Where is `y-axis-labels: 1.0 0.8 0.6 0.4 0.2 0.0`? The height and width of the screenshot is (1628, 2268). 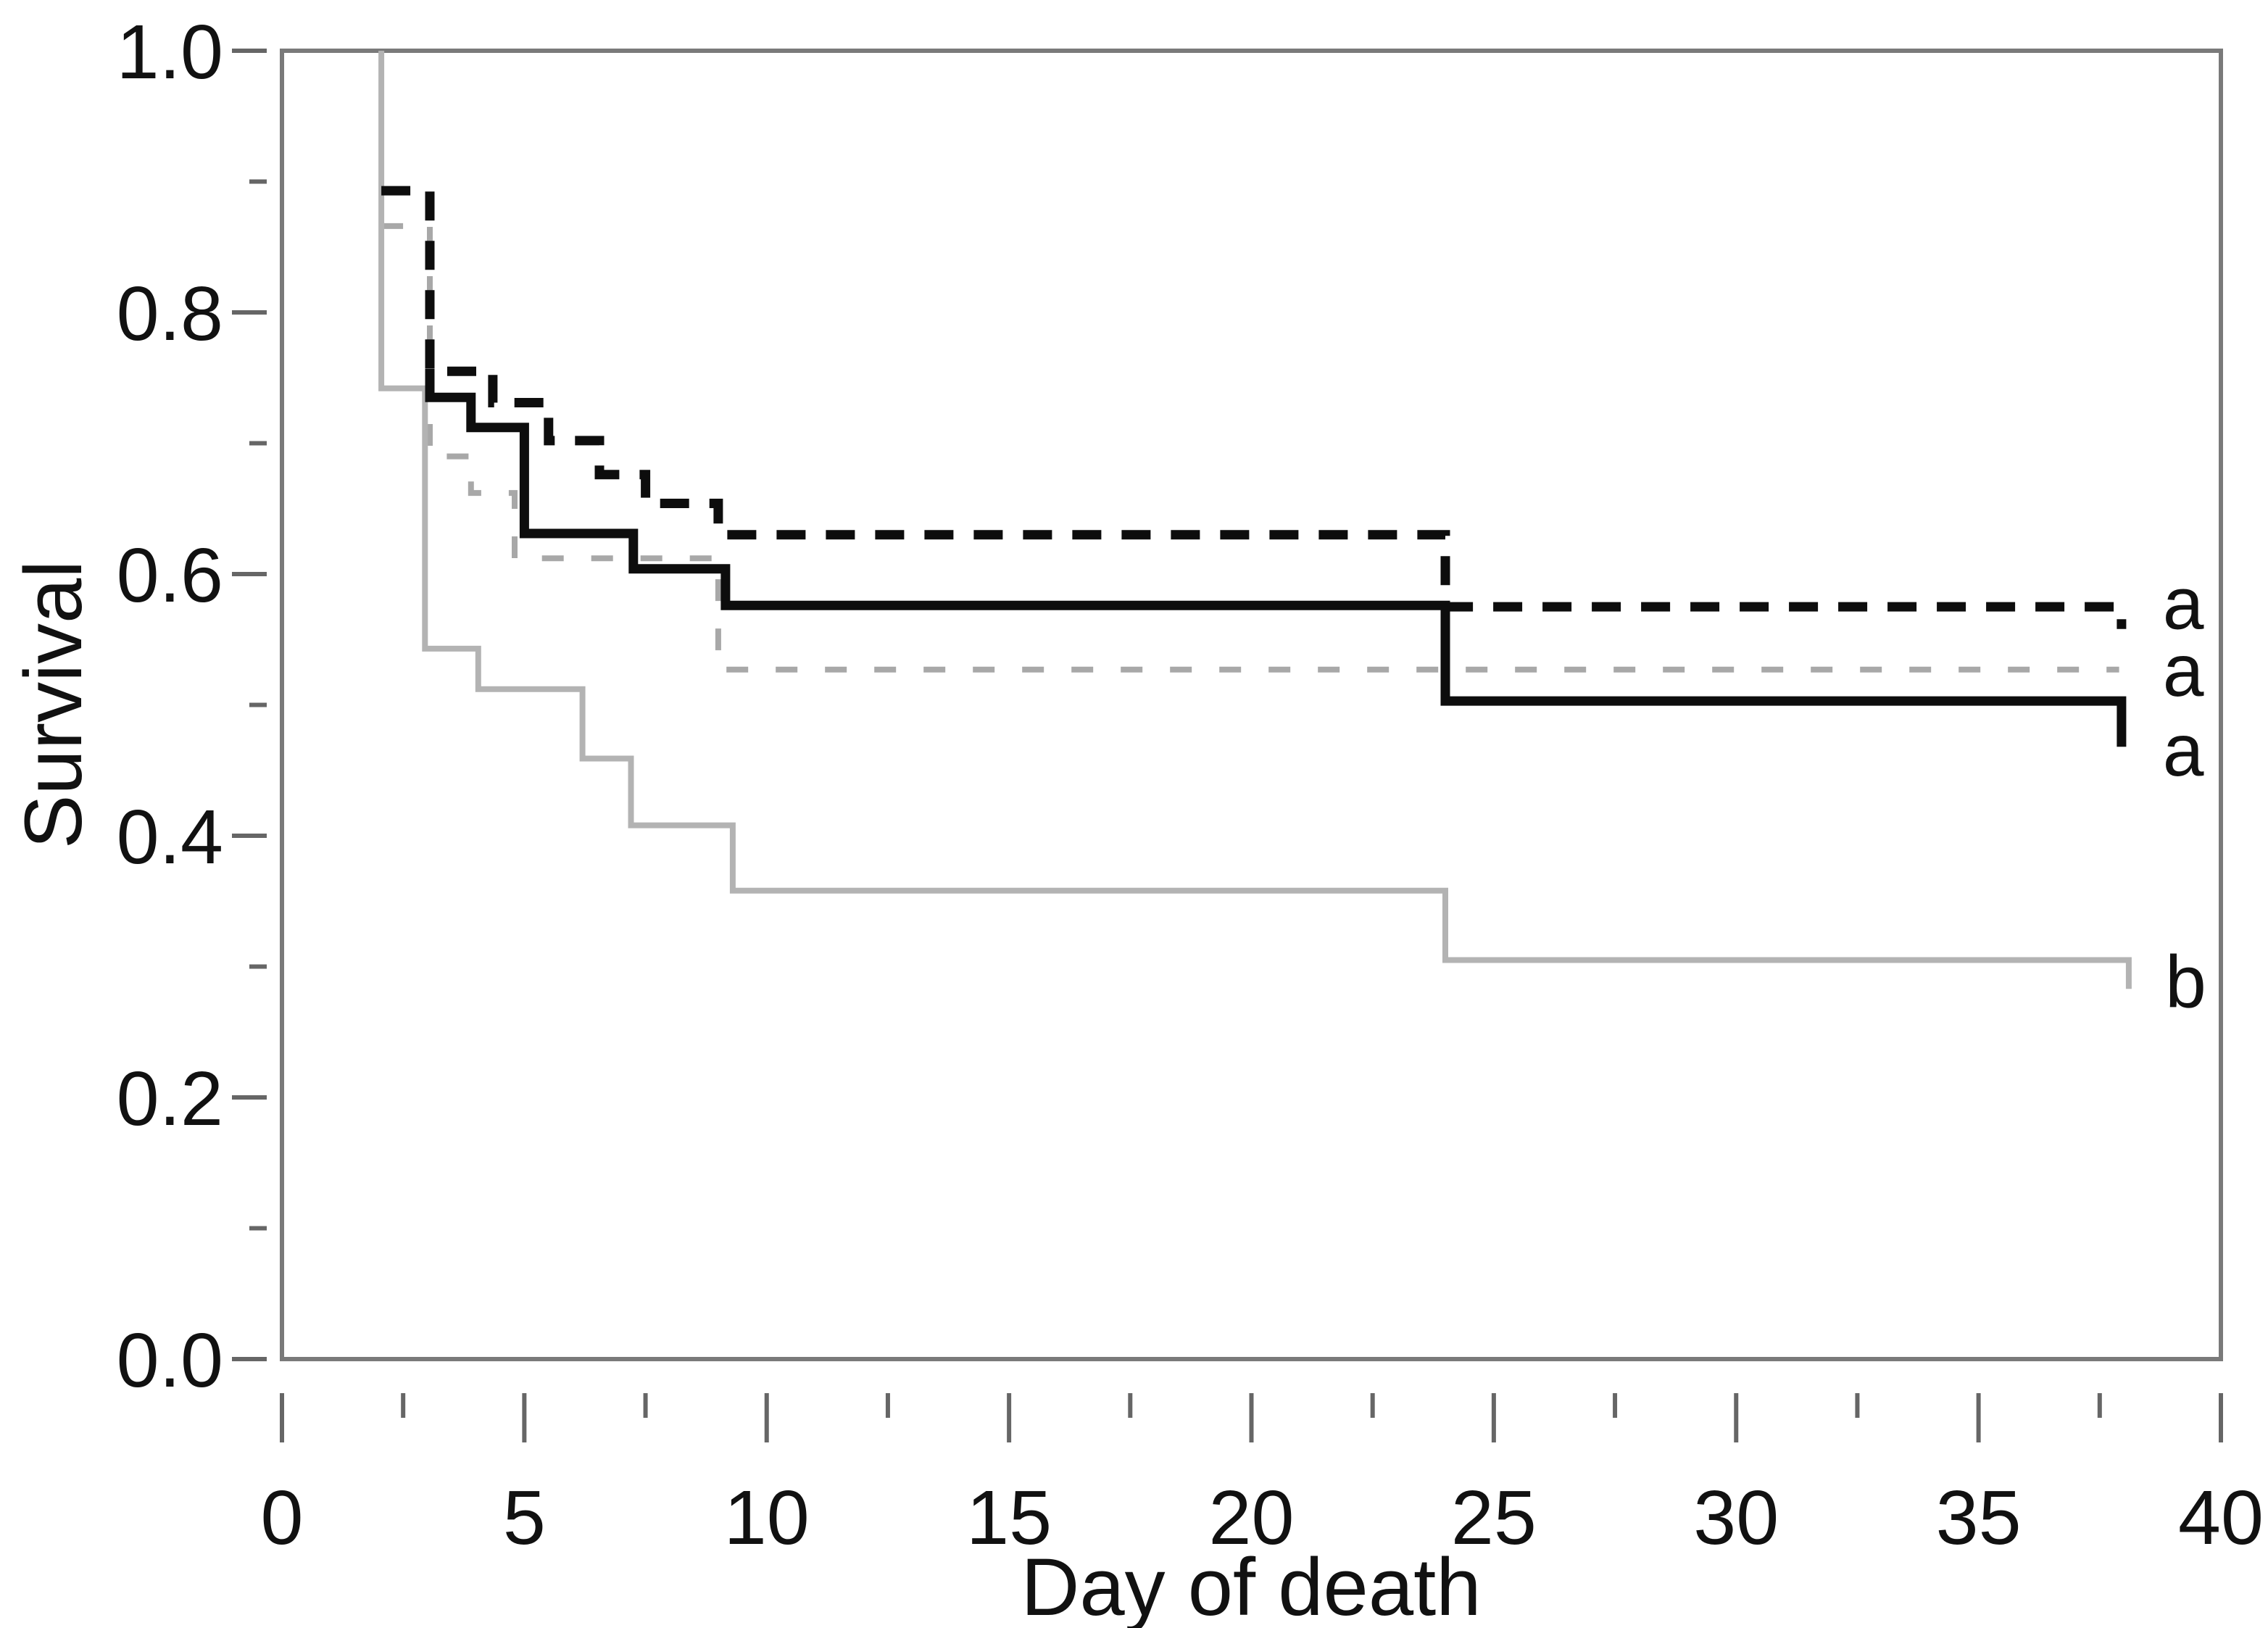 y-axis-labels: 1.0 0.8 0.6 0.4 0.2 0.0 is located at coordinates (170, 706).